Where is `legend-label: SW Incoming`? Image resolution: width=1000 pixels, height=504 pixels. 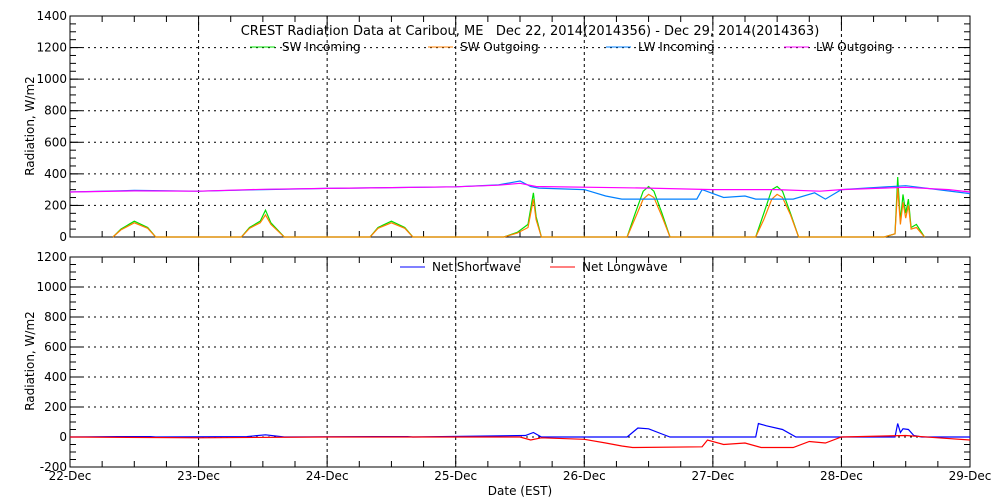
legend-label: SW Incoming is located at coordinates (321, 47).